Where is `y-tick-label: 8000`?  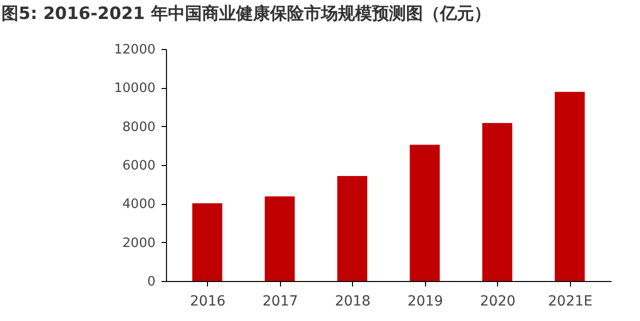 y-tick-label: 8000 is located at coordinates (139, 127).